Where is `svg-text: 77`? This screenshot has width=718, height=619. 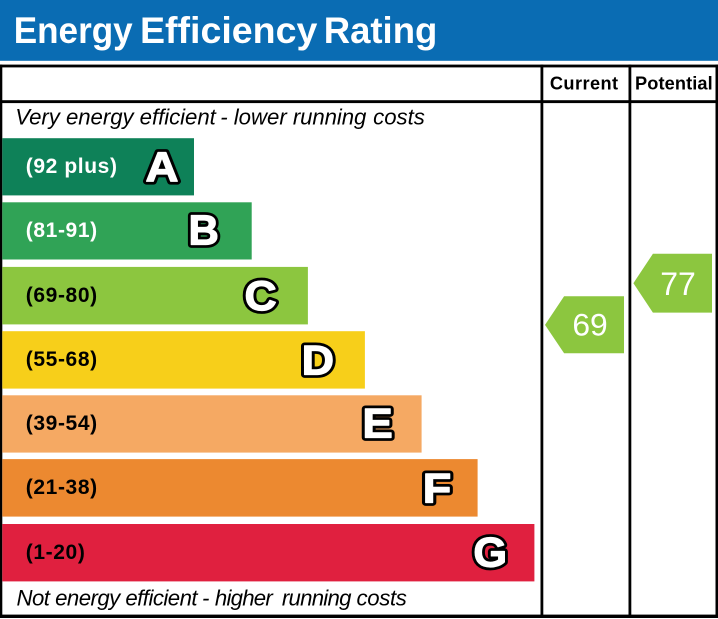 svg-text: 77 is located at coordinates (678, 284).